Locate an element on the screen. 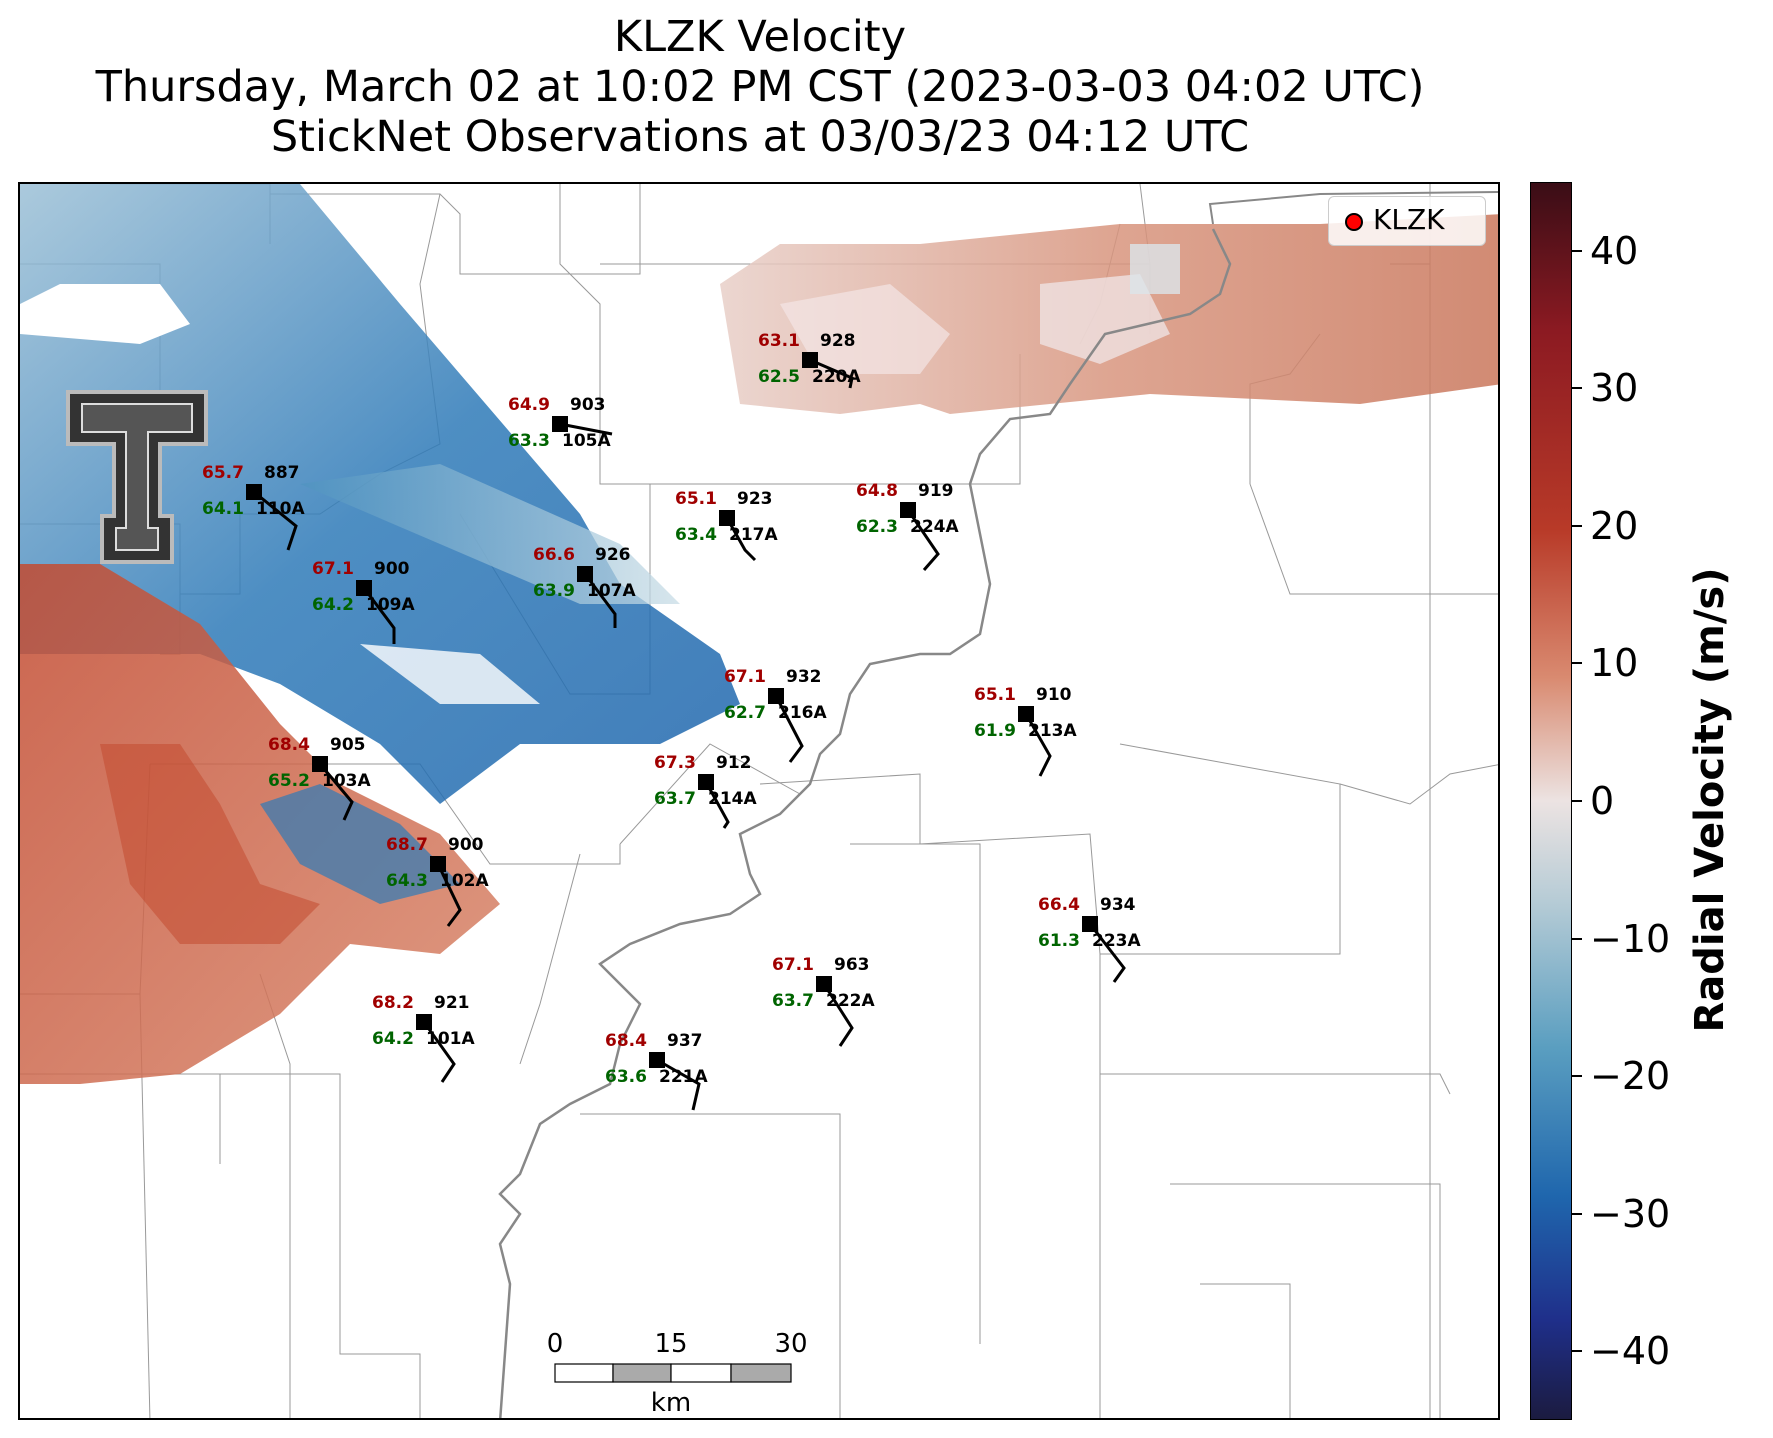 The width and height of the screenshot is (1773, 1438). colorbar-tick-label: −10 is located at coordinates (1630, 938).